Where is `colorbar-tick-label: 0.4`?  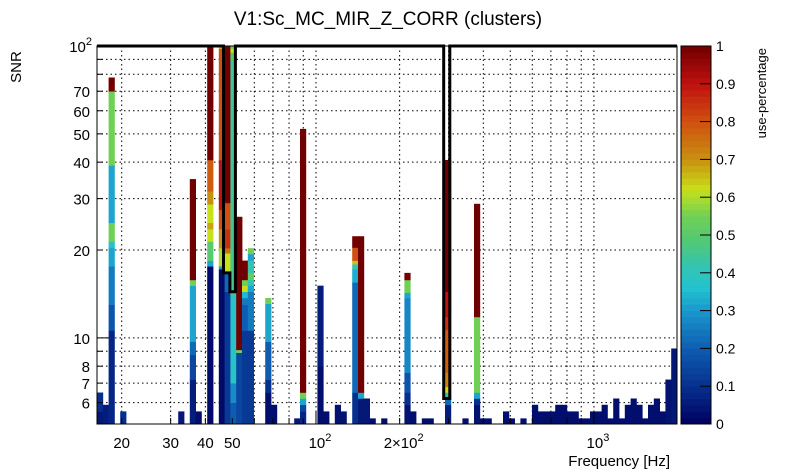 colorbar-tick-label: 0.4 is located at coordinates (726, 273).